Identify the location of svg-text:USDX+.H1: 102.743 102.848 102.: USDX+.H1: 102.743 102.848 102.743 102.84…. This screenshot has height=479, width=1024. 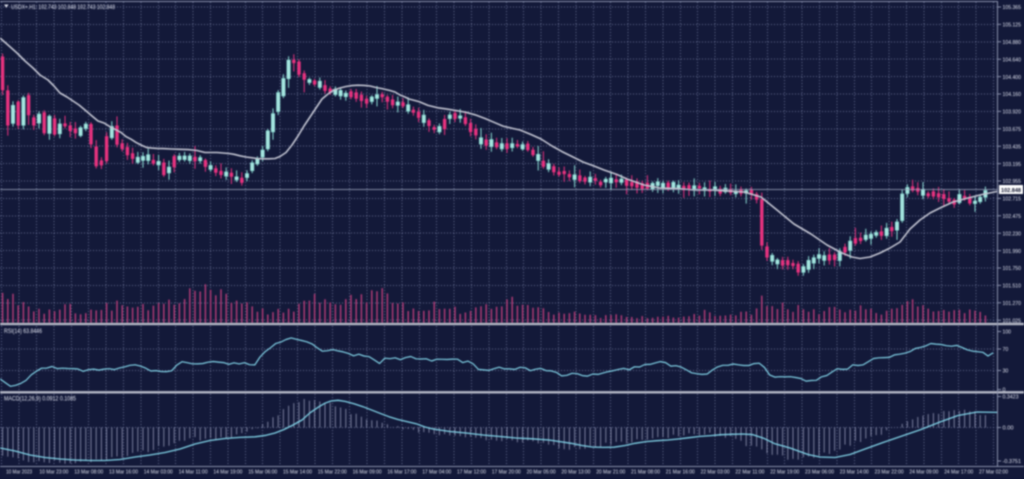
(63, 7).